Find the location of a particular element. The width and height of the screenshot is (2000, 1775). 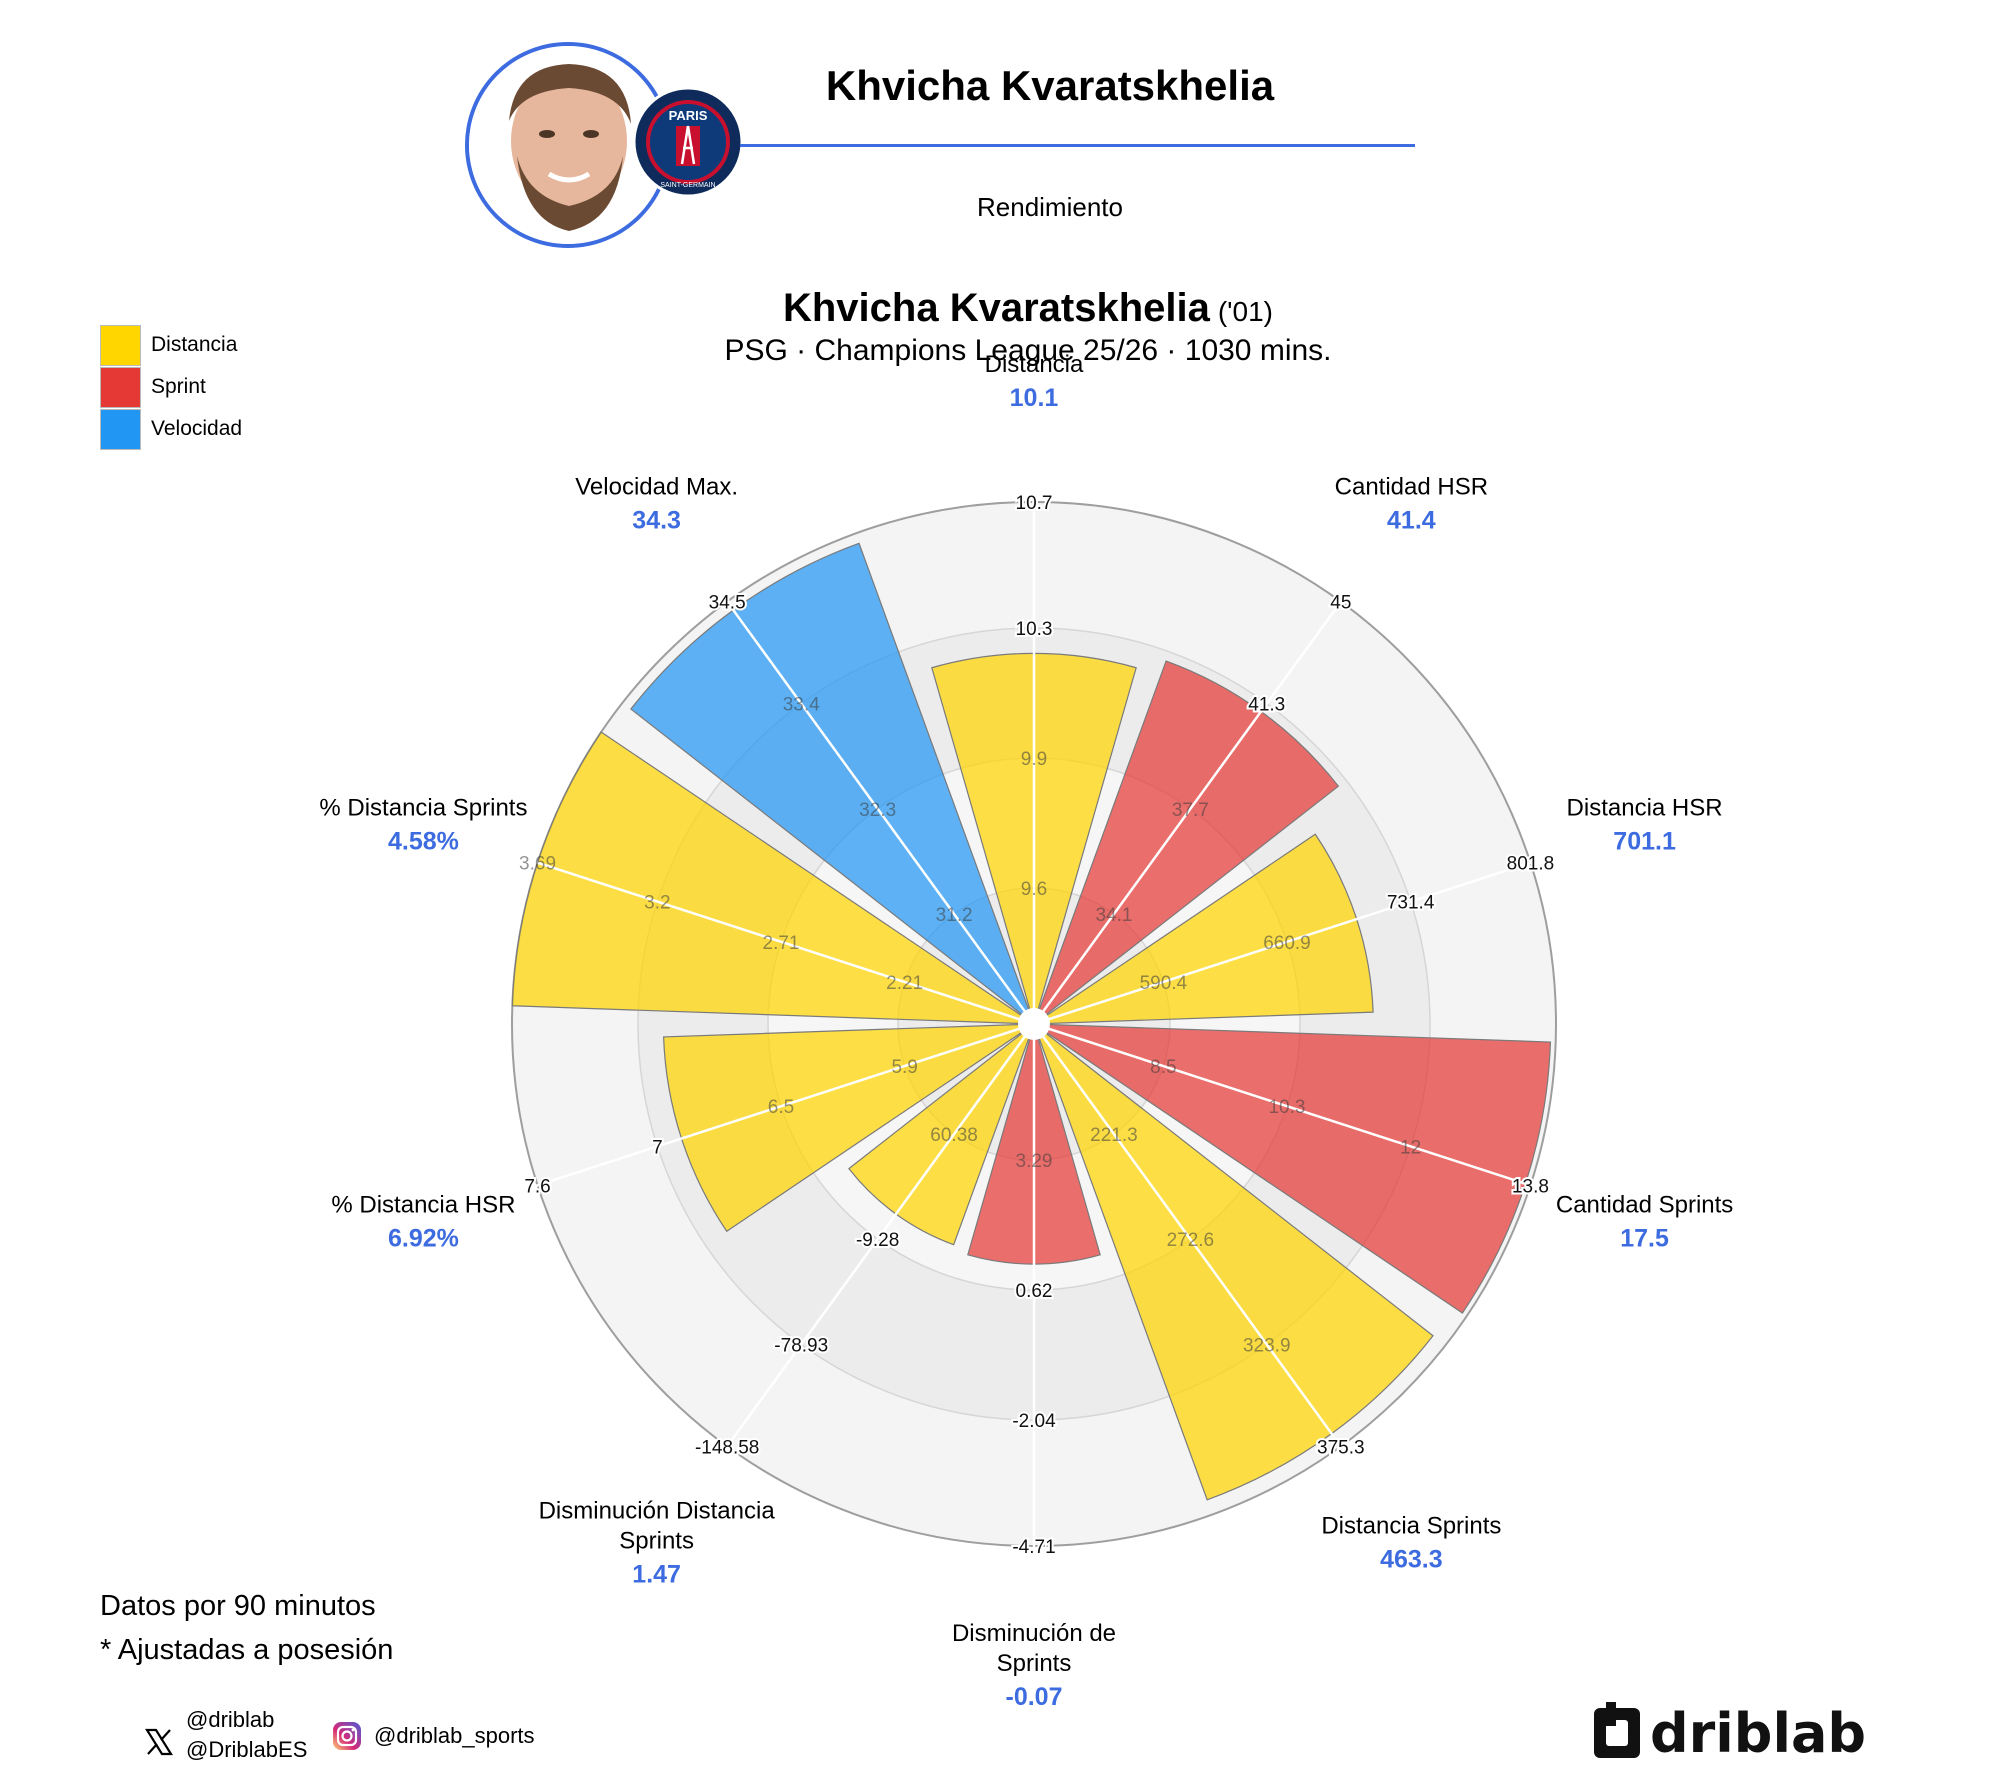

axis-label-group-8: % Distancia Sprints 4.58% is located at coordinates (423, 825).